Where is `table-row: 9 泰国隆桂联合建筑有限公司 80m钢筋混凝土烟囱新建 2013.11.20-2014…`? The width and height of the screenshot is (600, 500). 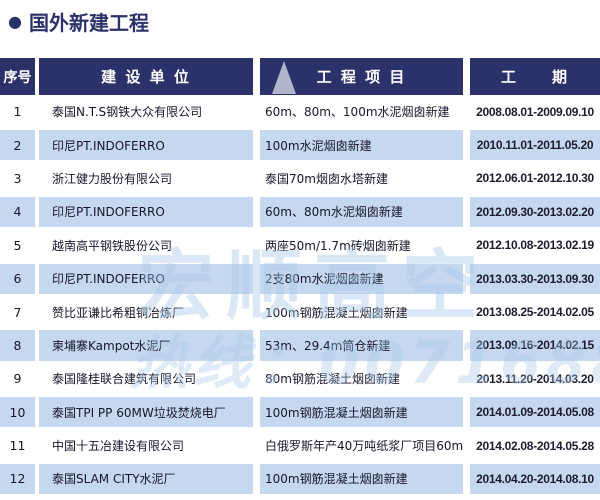 table-row: 9 泰国隆桂联合建筑有限公司 80m钢筋混凝土烟囱新建 2013.11.20-2014… is located at coordinates (300, 378).